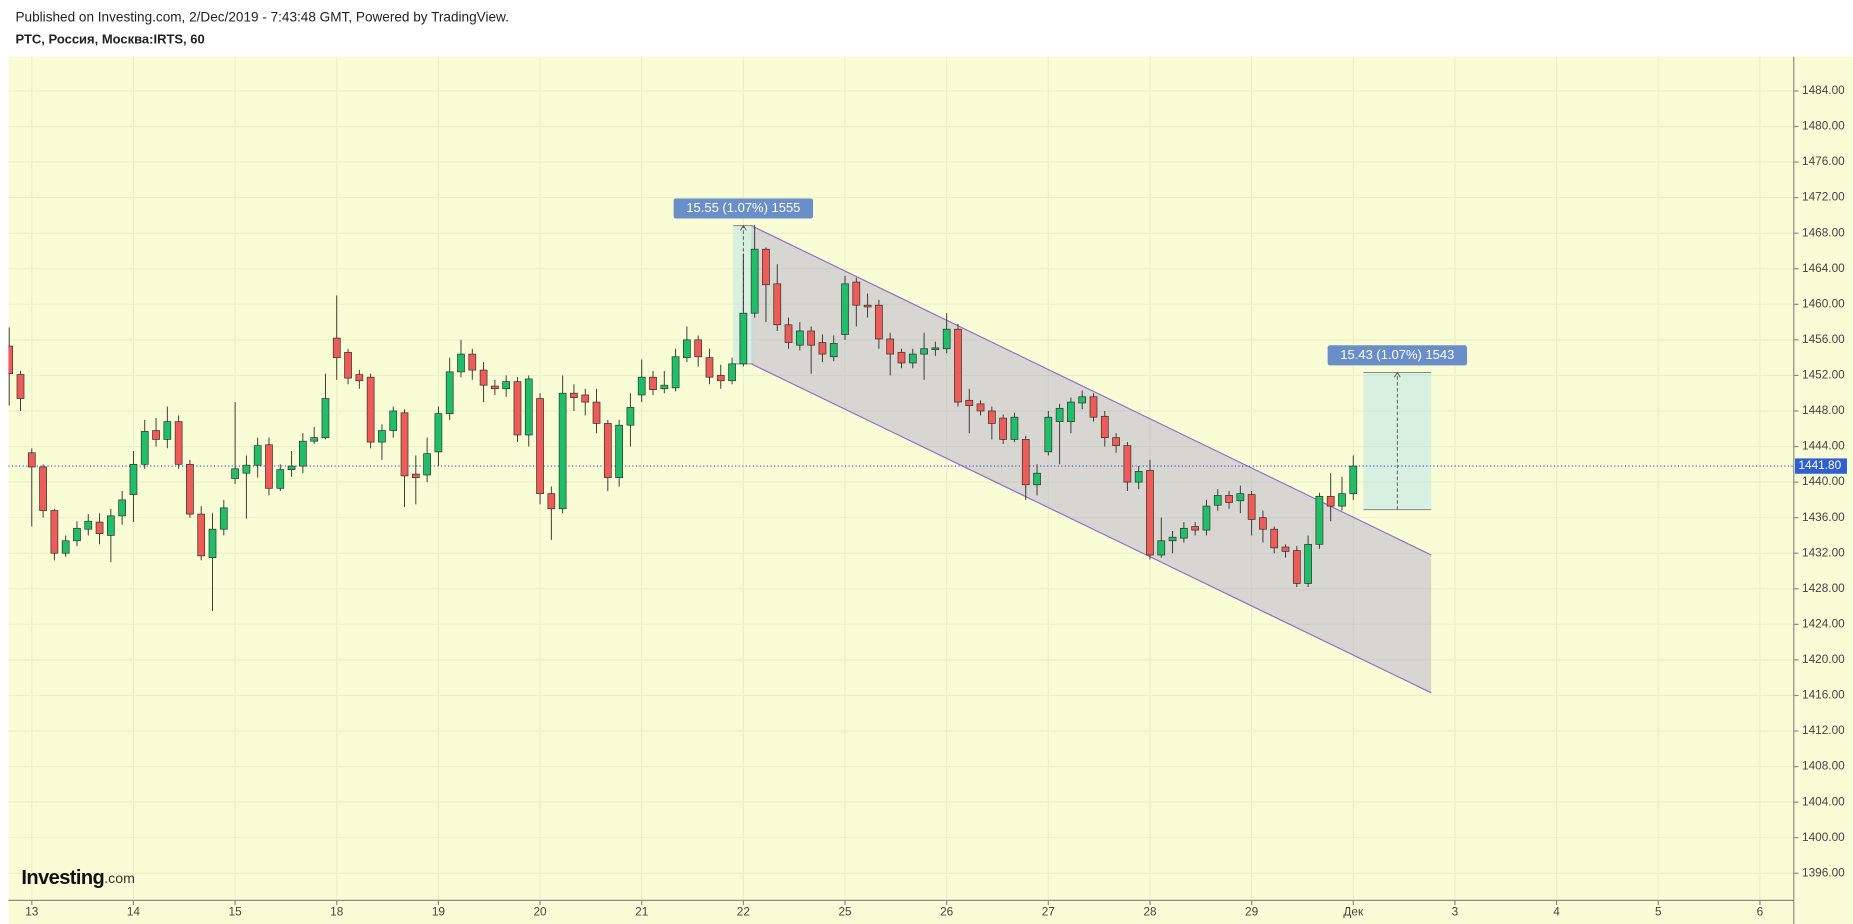  I want to click on measure-arrowhead, so click(743, 227).